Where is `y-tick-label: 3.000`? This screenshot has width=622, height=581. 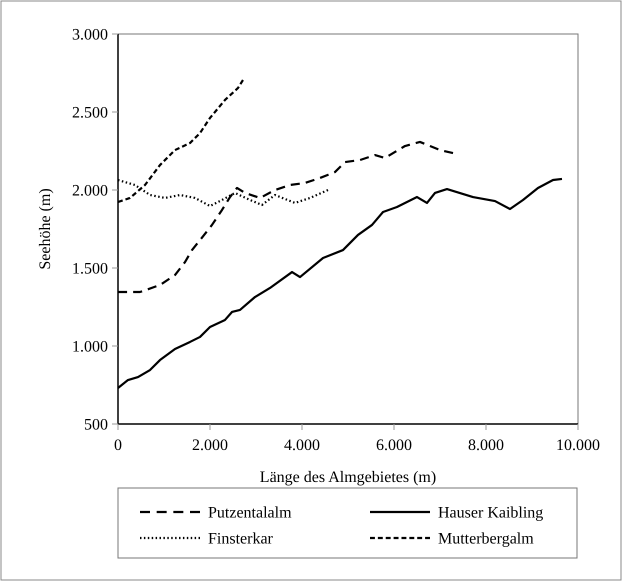
y-tick-label: 3.000 is located at coordinates (90, 35).